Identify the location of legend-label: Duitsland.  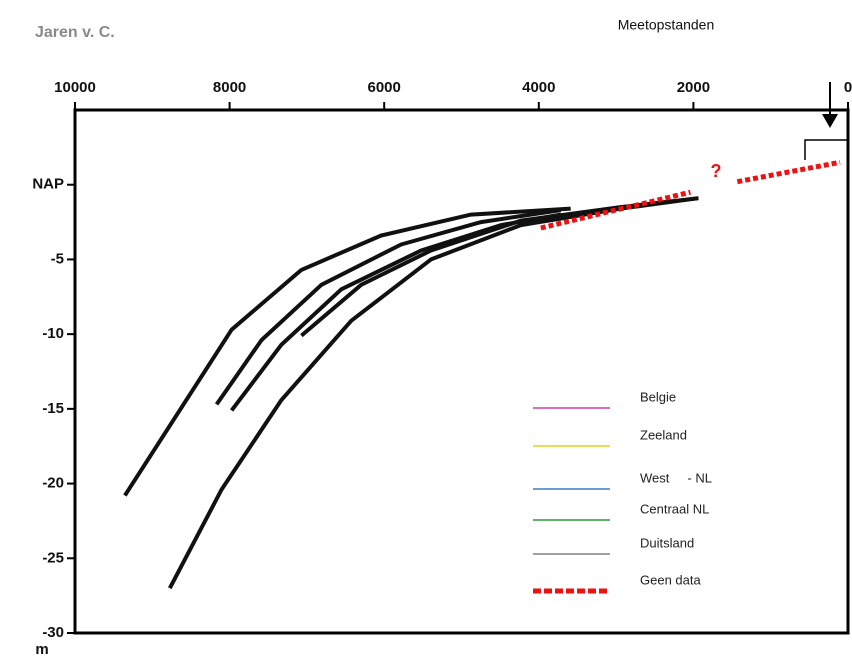
(667, 542).